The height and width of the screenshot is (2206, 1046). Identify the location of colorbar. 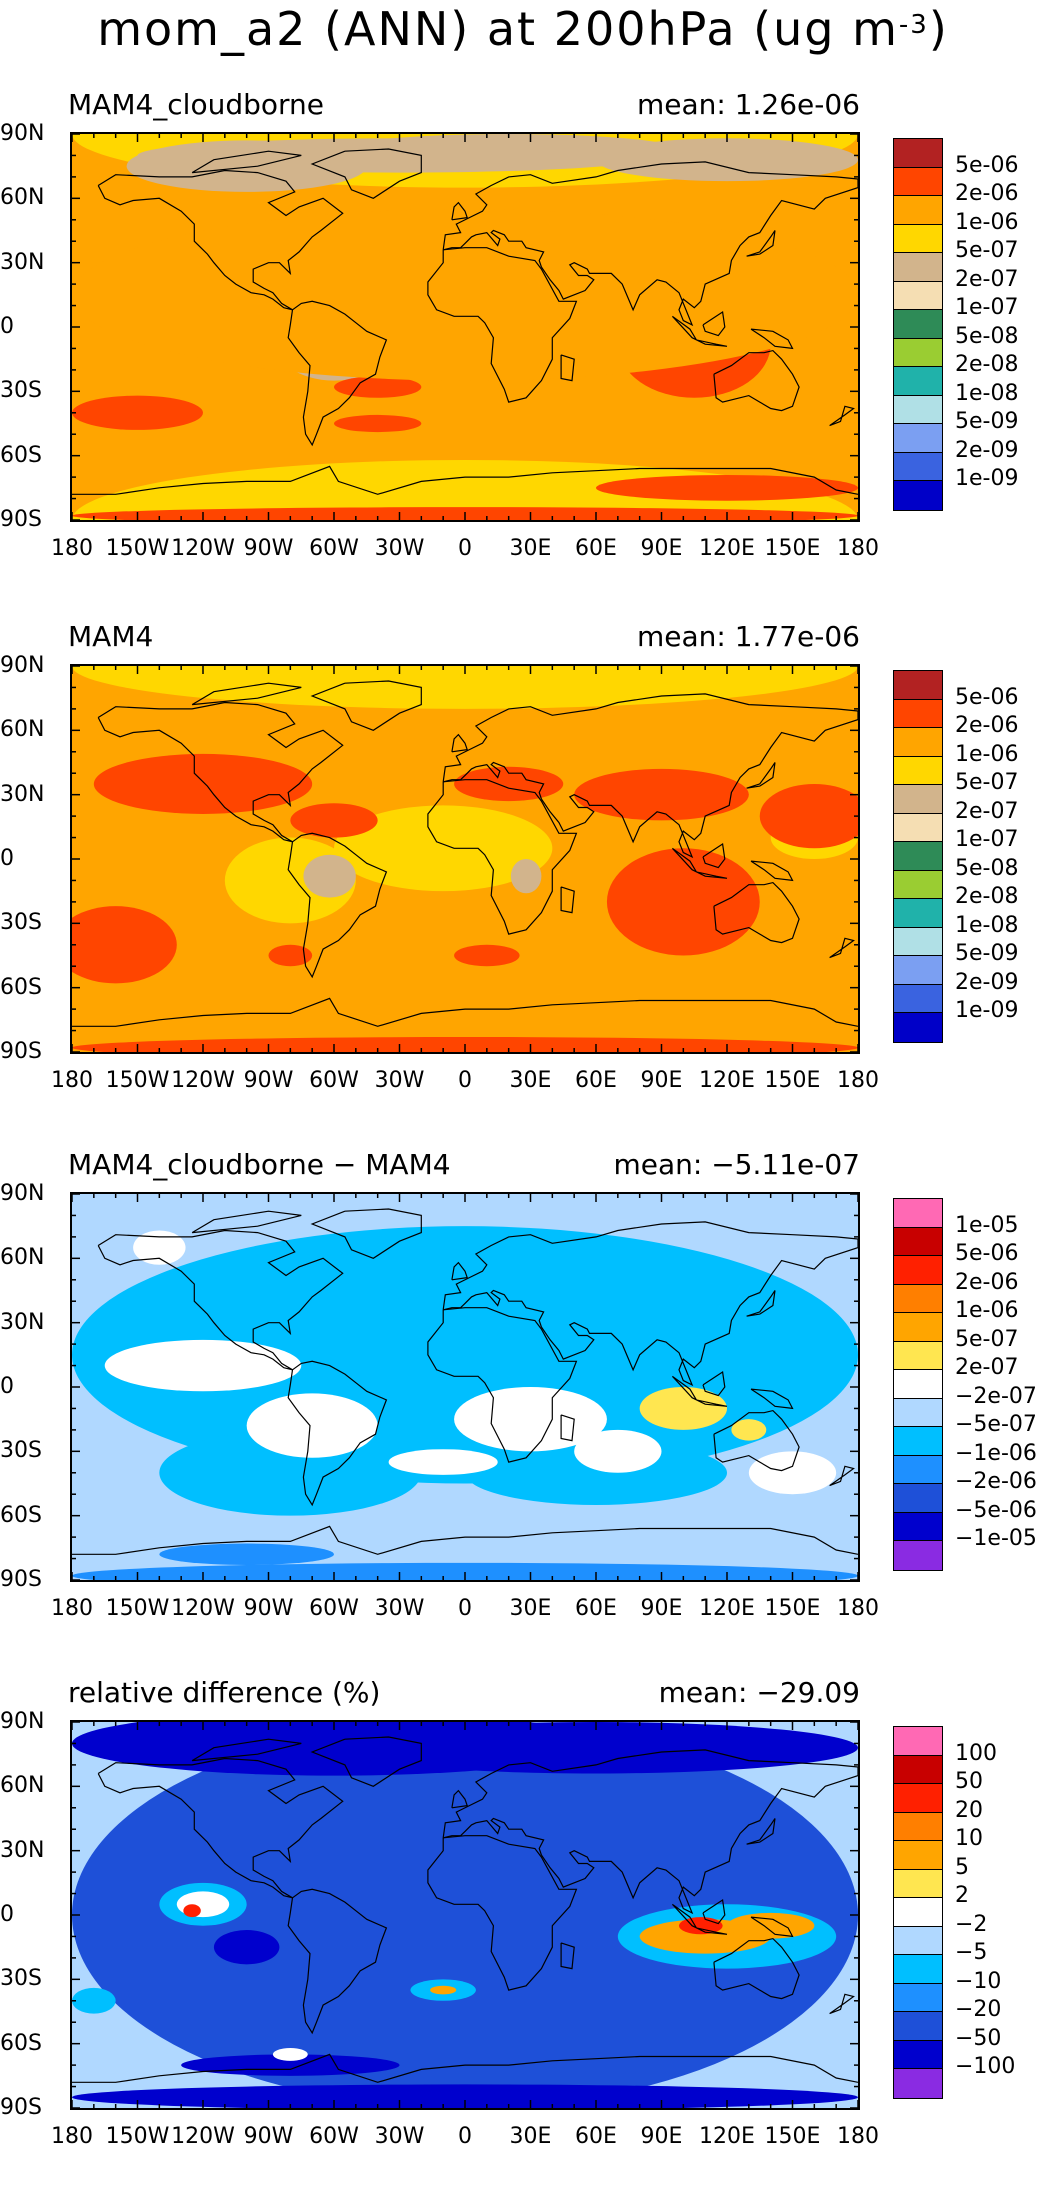
(918, 1384).